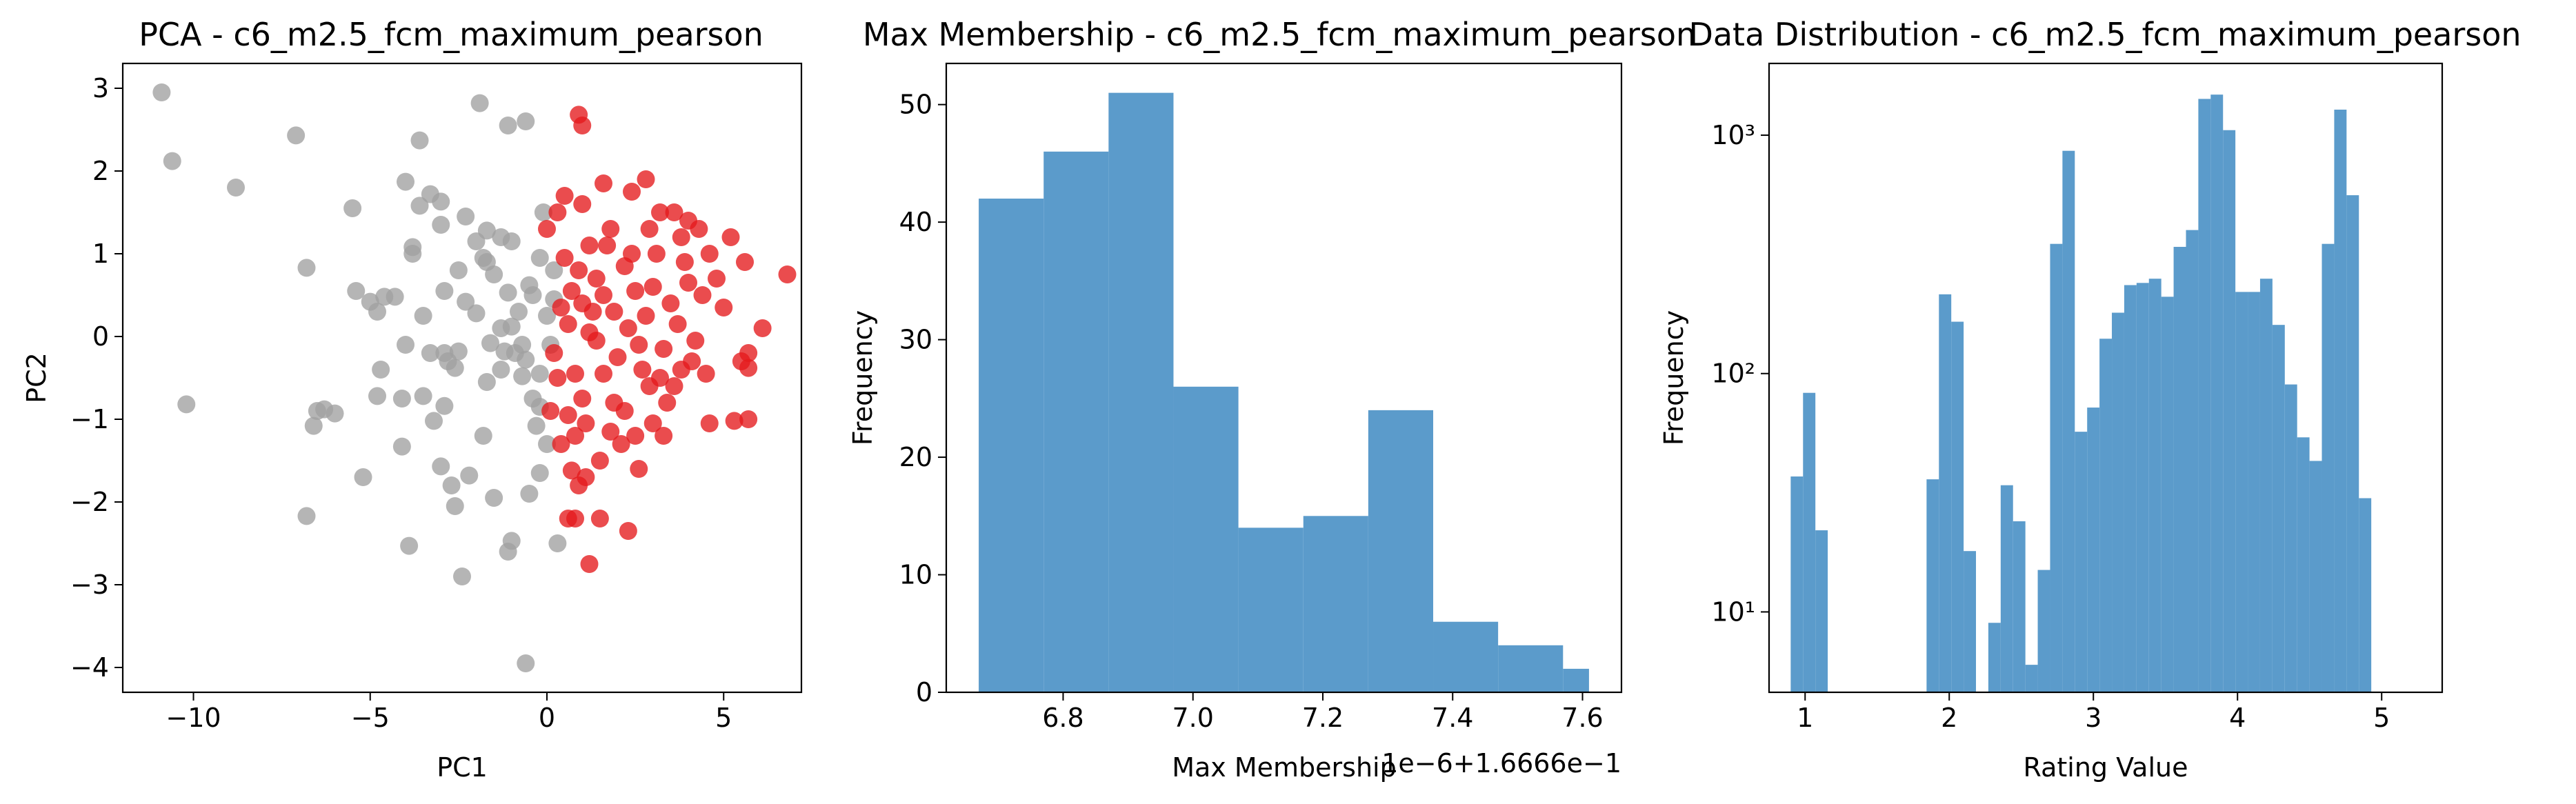  What do you see at coordinates (1582, 718) in the screenshot?
I see `membership-x-tick-label: 7.6` at bounding box center [1582, 718].